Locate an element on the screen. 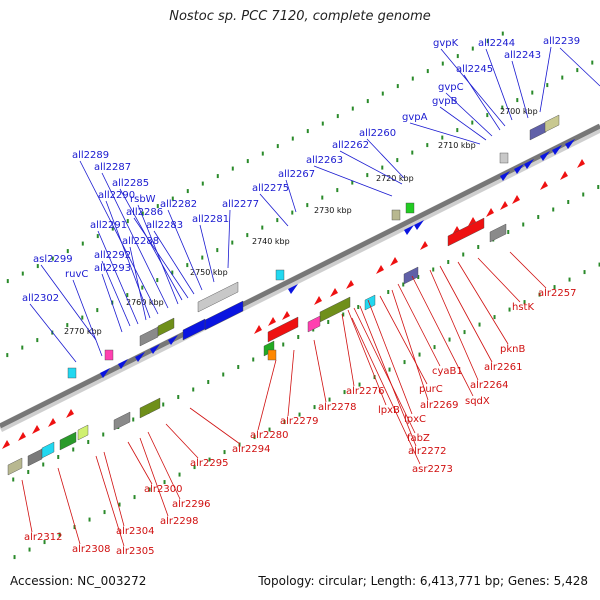 This screenshot has height=600, width=600. reverse-label-alr2300: alr2300 is located at coordinates (163, 489).